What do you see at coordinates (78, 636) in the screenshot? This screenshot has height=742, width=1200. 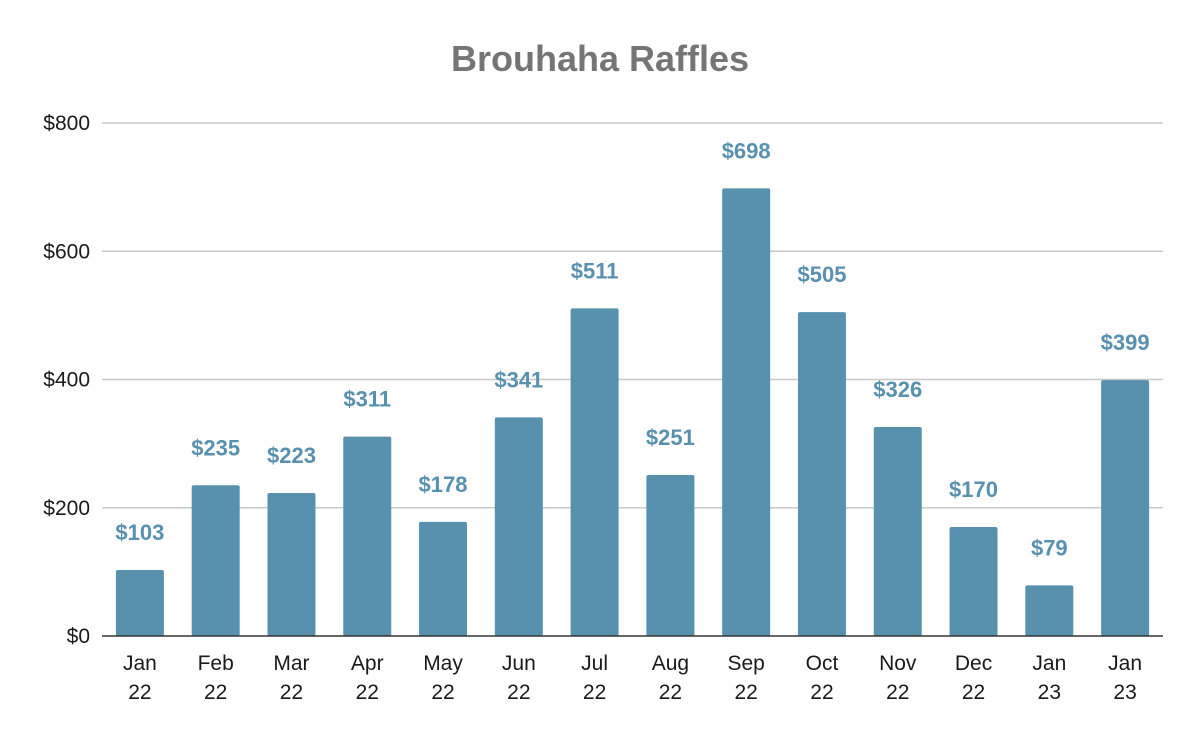 I see `y-tick-label: $0` at bounding box center [78, 636].